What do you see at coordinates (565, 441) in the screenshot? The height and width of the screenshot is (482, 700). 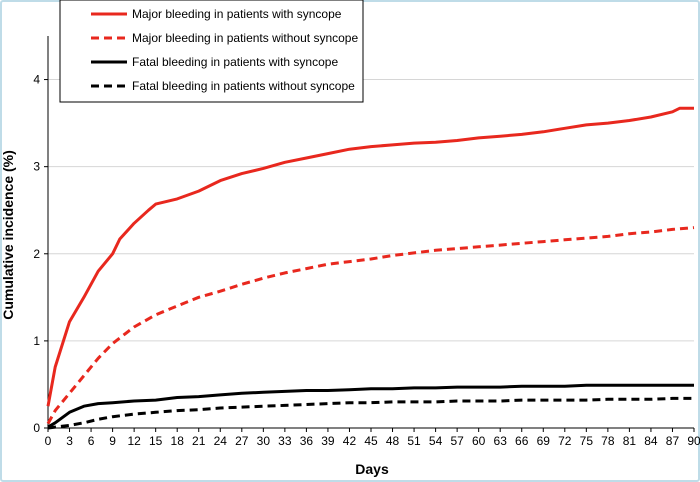 I see `x-tick-label-72: 72` at bounding box center [565, 441].